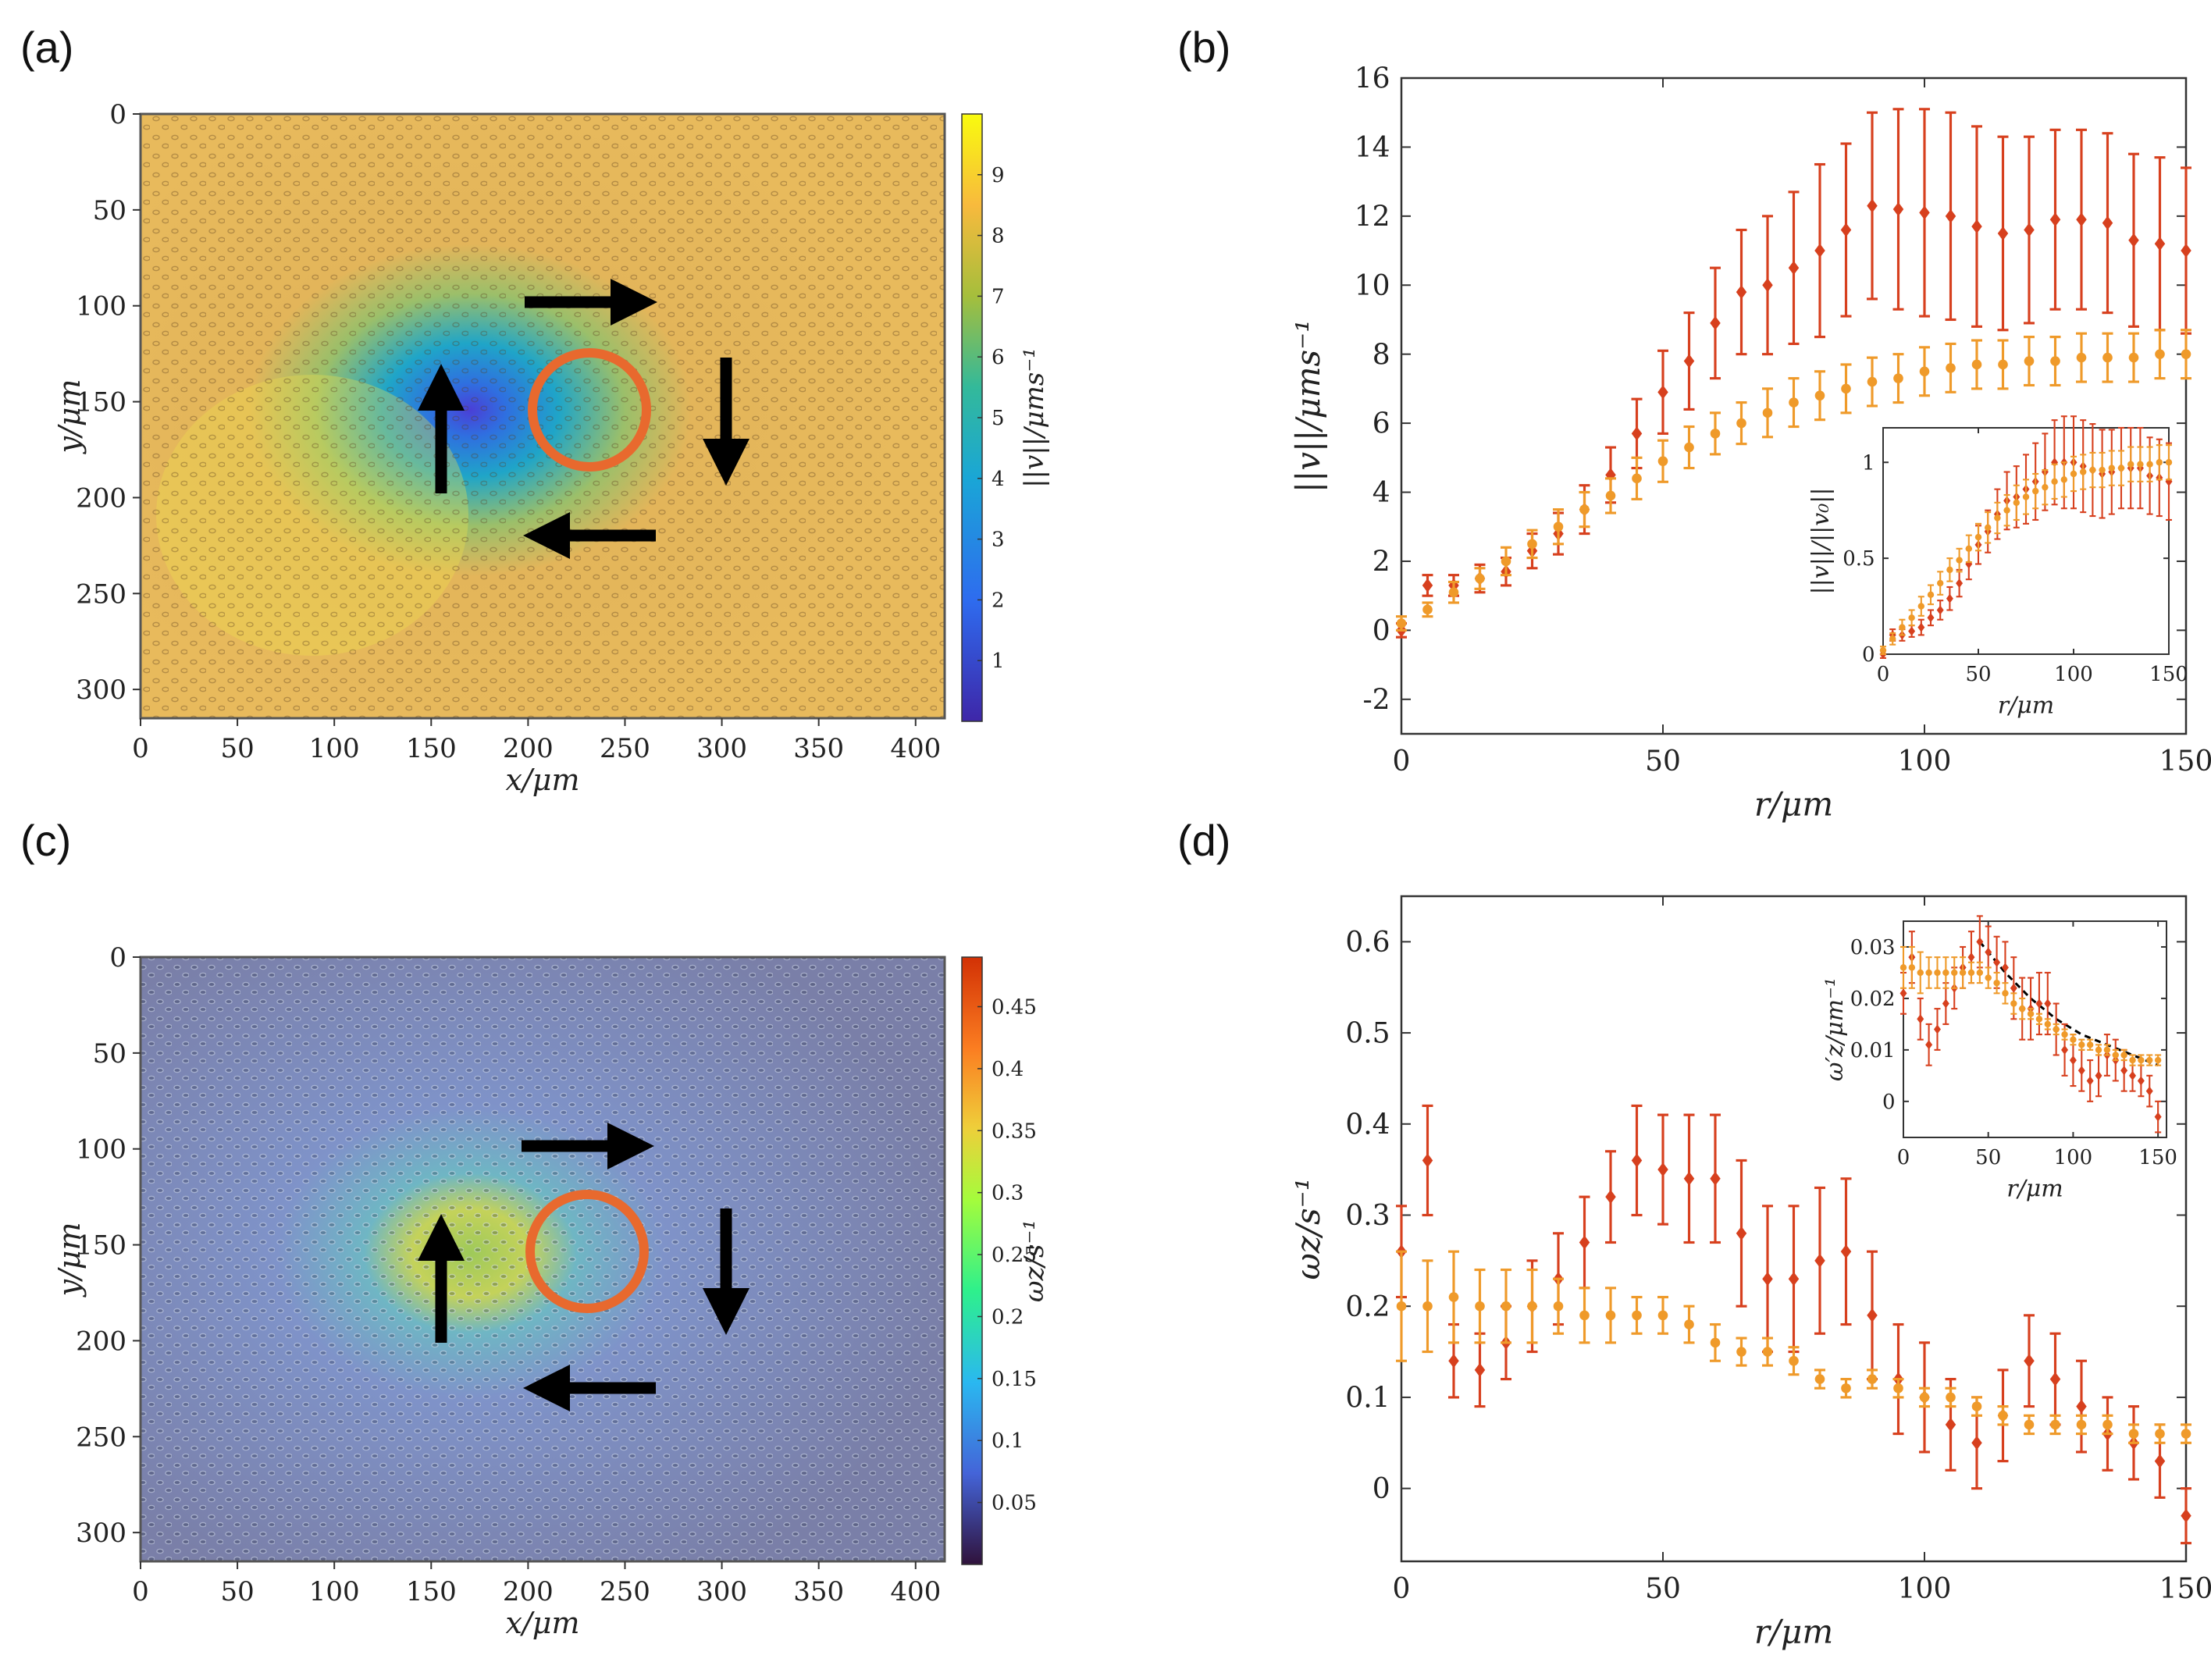  Describe the element at coordinates (1014, 1255) in the screenshot. I see `heatmap-c-cbar-tick-label: 0.25` at that location.